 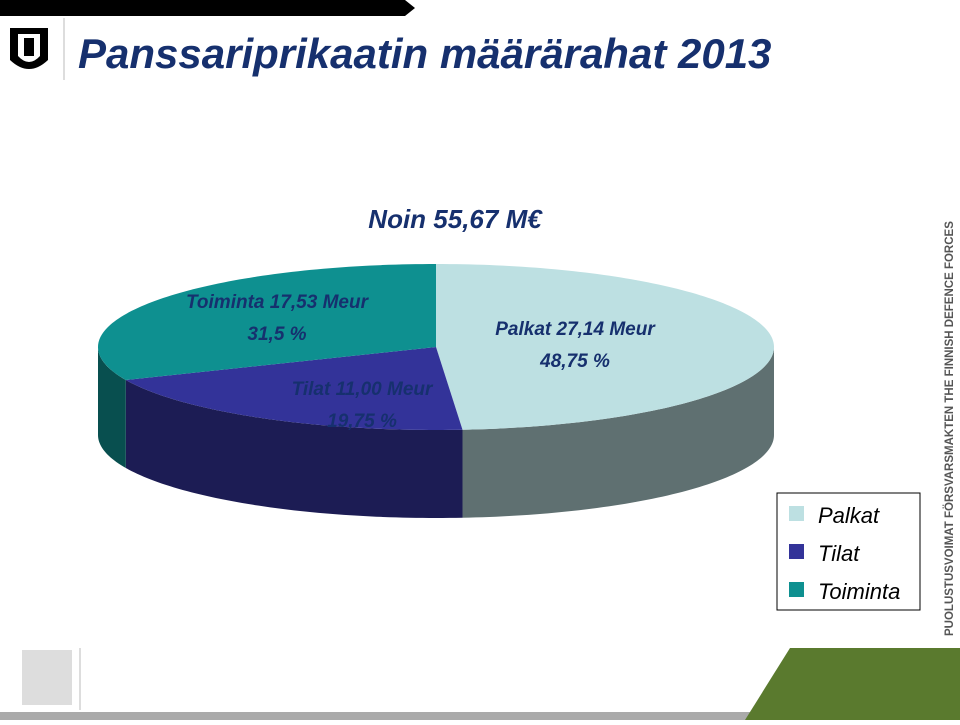 What do you see at coordinates (575, 329) in the screenshot?
I see `amount-label: Palkat 27,14 Meur` at bounding box center [575, 329].